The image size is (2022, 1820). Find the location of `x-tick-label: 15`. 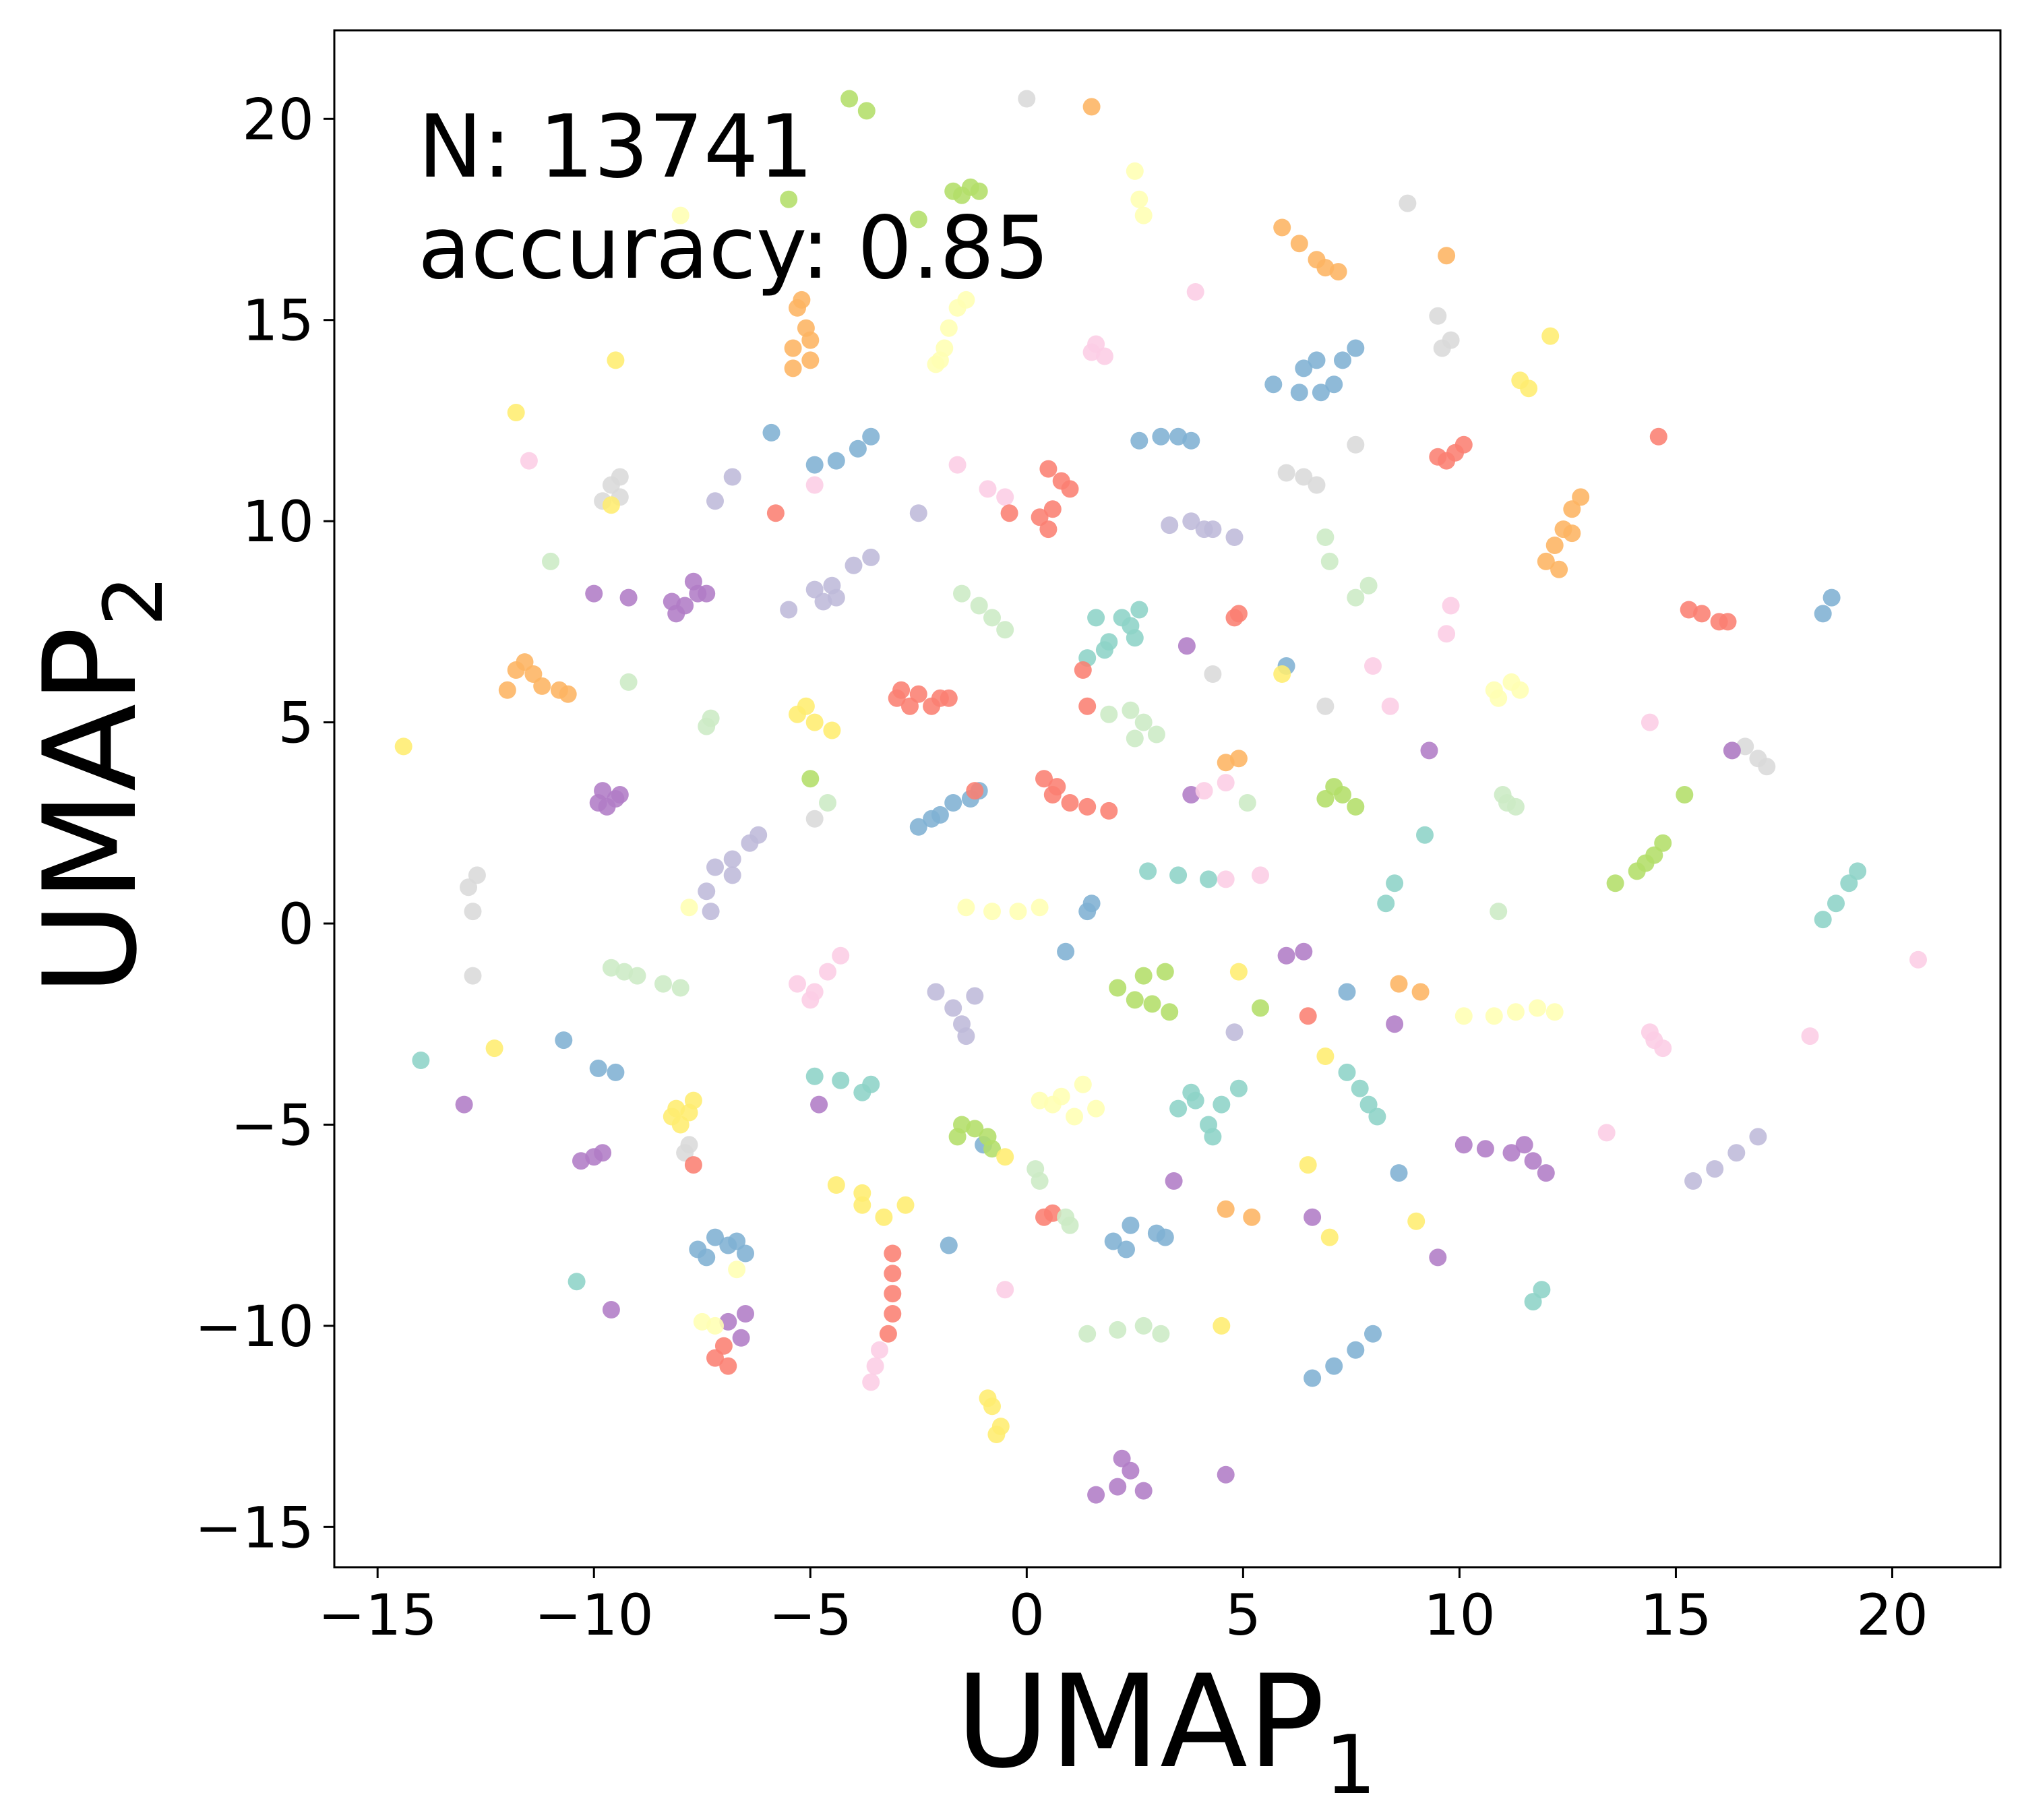

x-tick-label: 15 is located at coordinates (1676, 1615).